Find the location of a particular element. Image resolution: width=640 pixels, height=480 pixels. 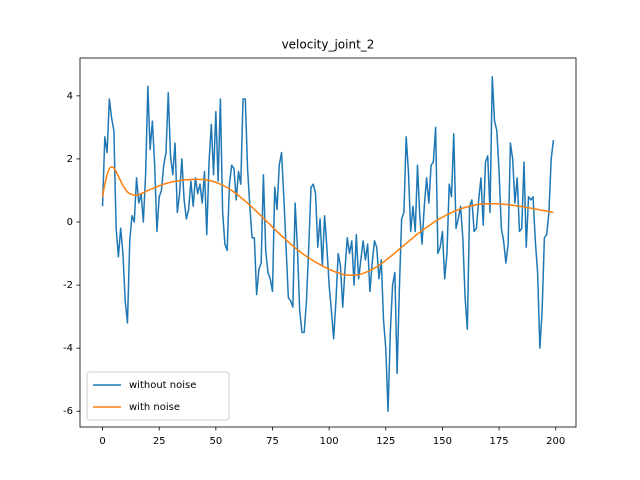

x-tick-label: 25 is located at coordinates (159, 441).